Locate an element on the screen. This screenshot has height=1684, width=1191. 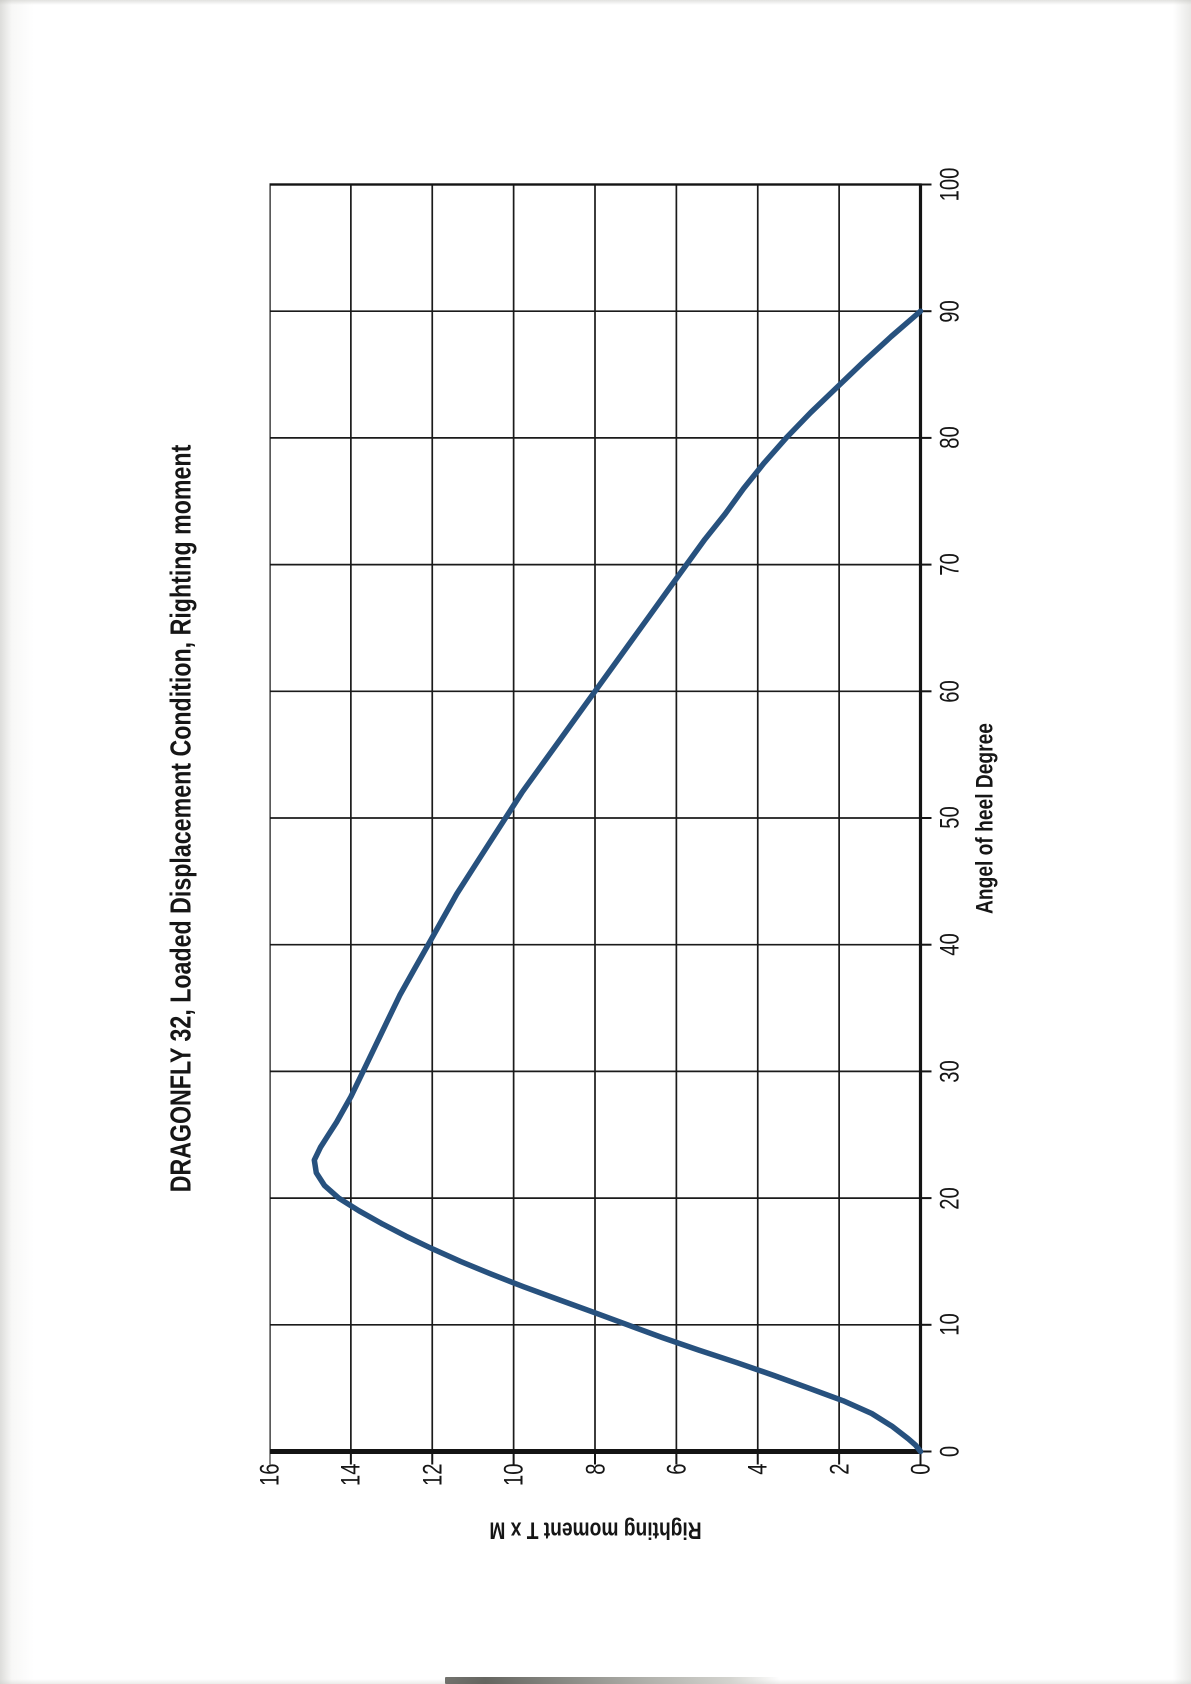
y-tick-label: 14 is located at coordinates (350, 1475).